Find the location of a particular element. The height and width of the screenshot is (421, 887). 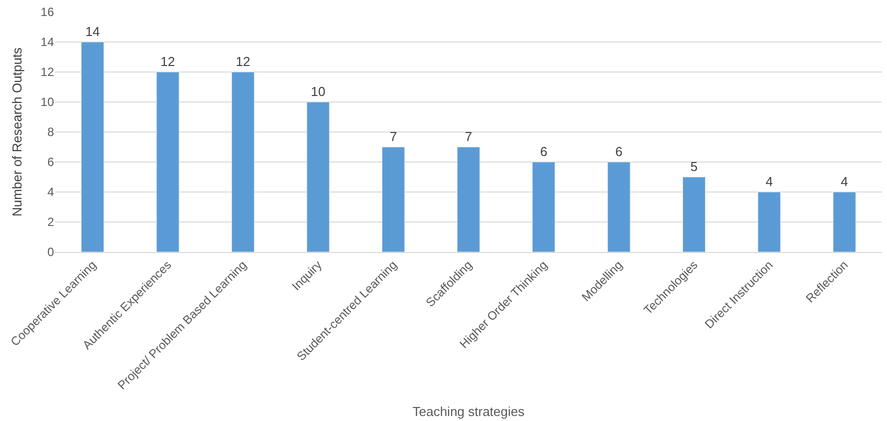

y-tick-label: 2 is located at coordinates (50, 222).